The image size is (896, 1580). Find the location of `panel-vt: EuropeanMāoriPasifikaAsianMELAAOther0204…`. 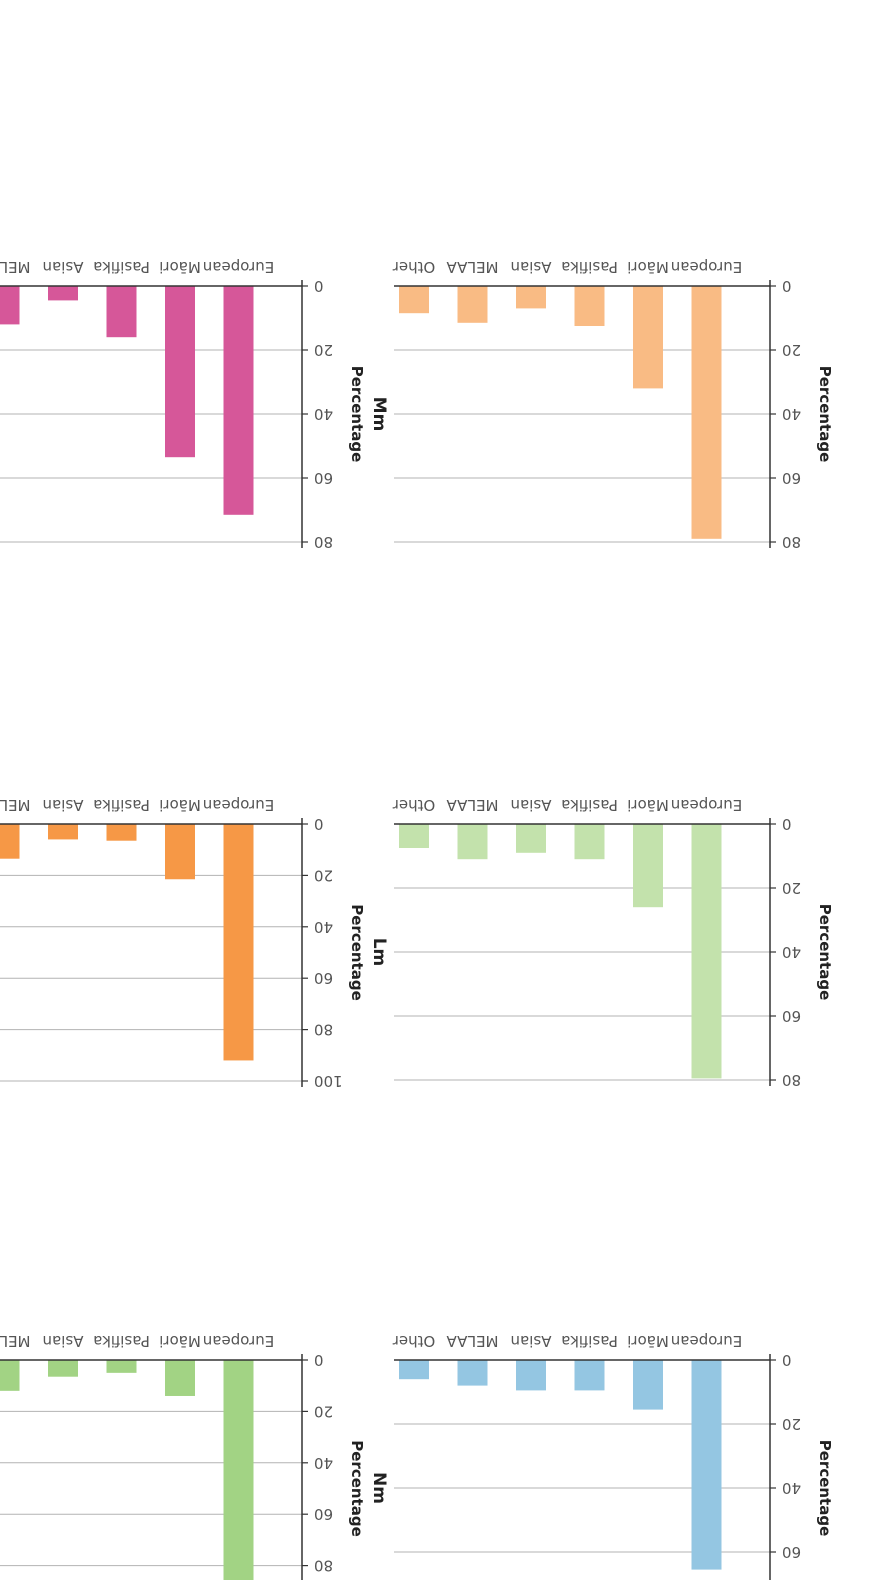

panel-vt: EuropeanMāoriPasifikaAsianMELAAOther0204… is located at coordinates (183, 404).